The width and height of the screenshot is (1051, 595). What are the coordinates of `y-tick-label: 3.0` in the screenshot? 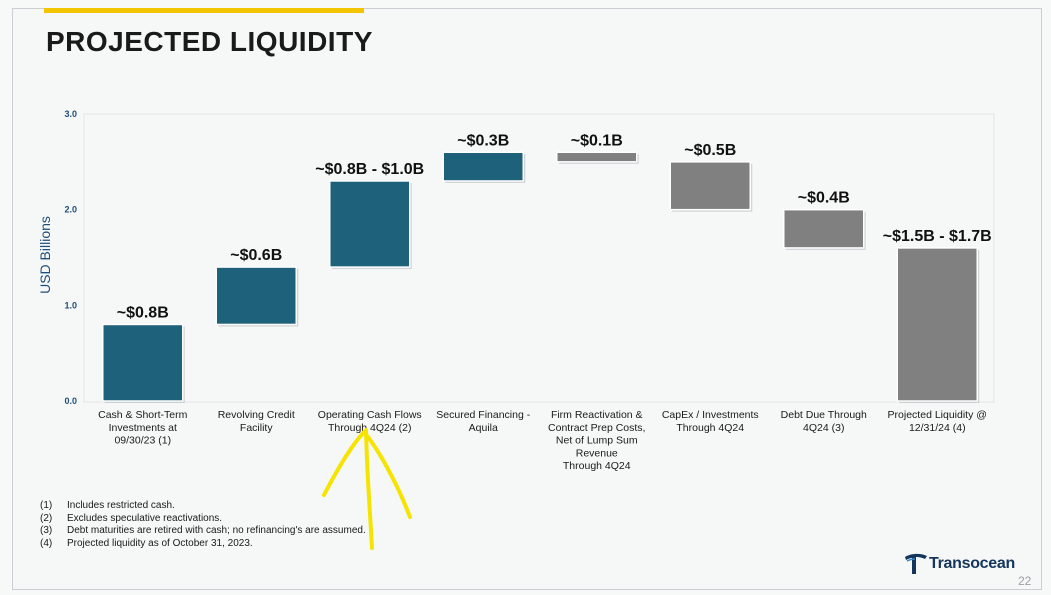 It's located at (70, 114).